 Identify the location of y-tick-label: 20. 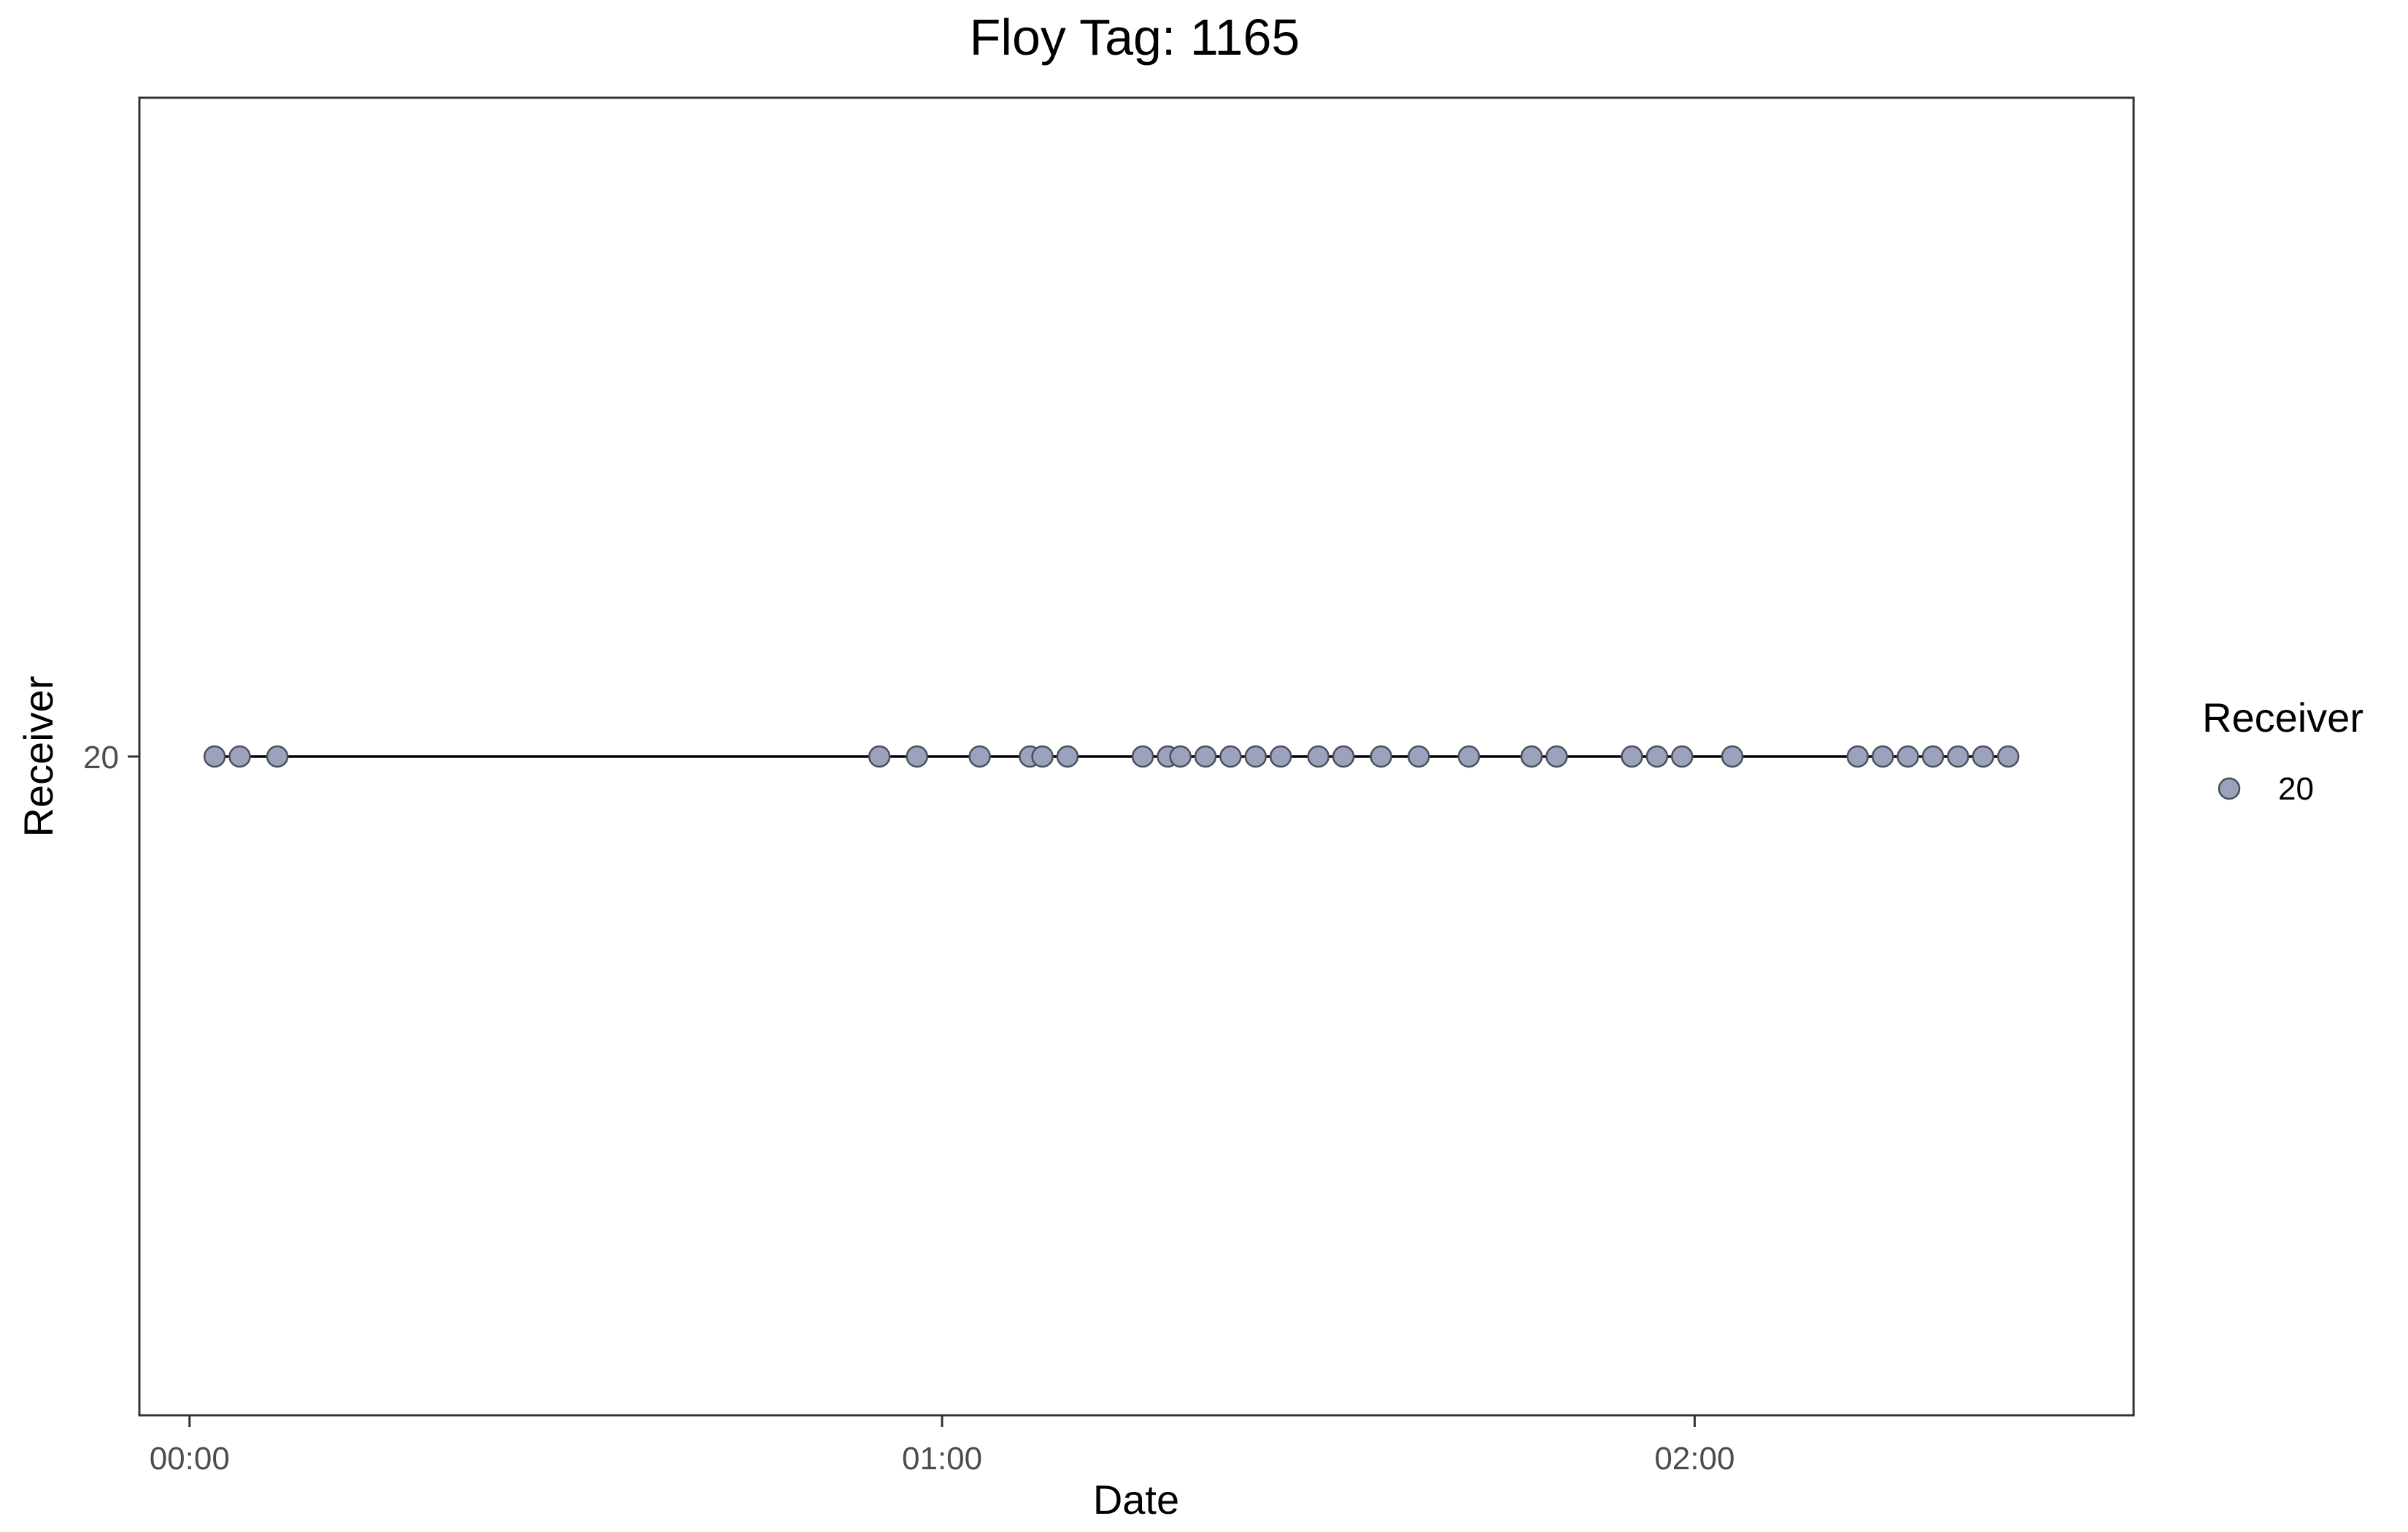
(101, 758).